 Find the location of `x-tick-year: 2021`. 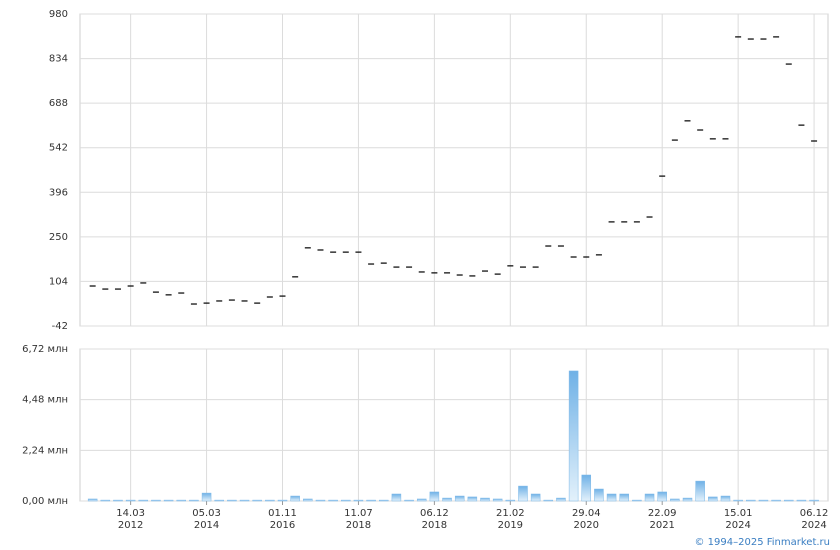

x-tick-year: 2021 is located at coordinates (661, 525).